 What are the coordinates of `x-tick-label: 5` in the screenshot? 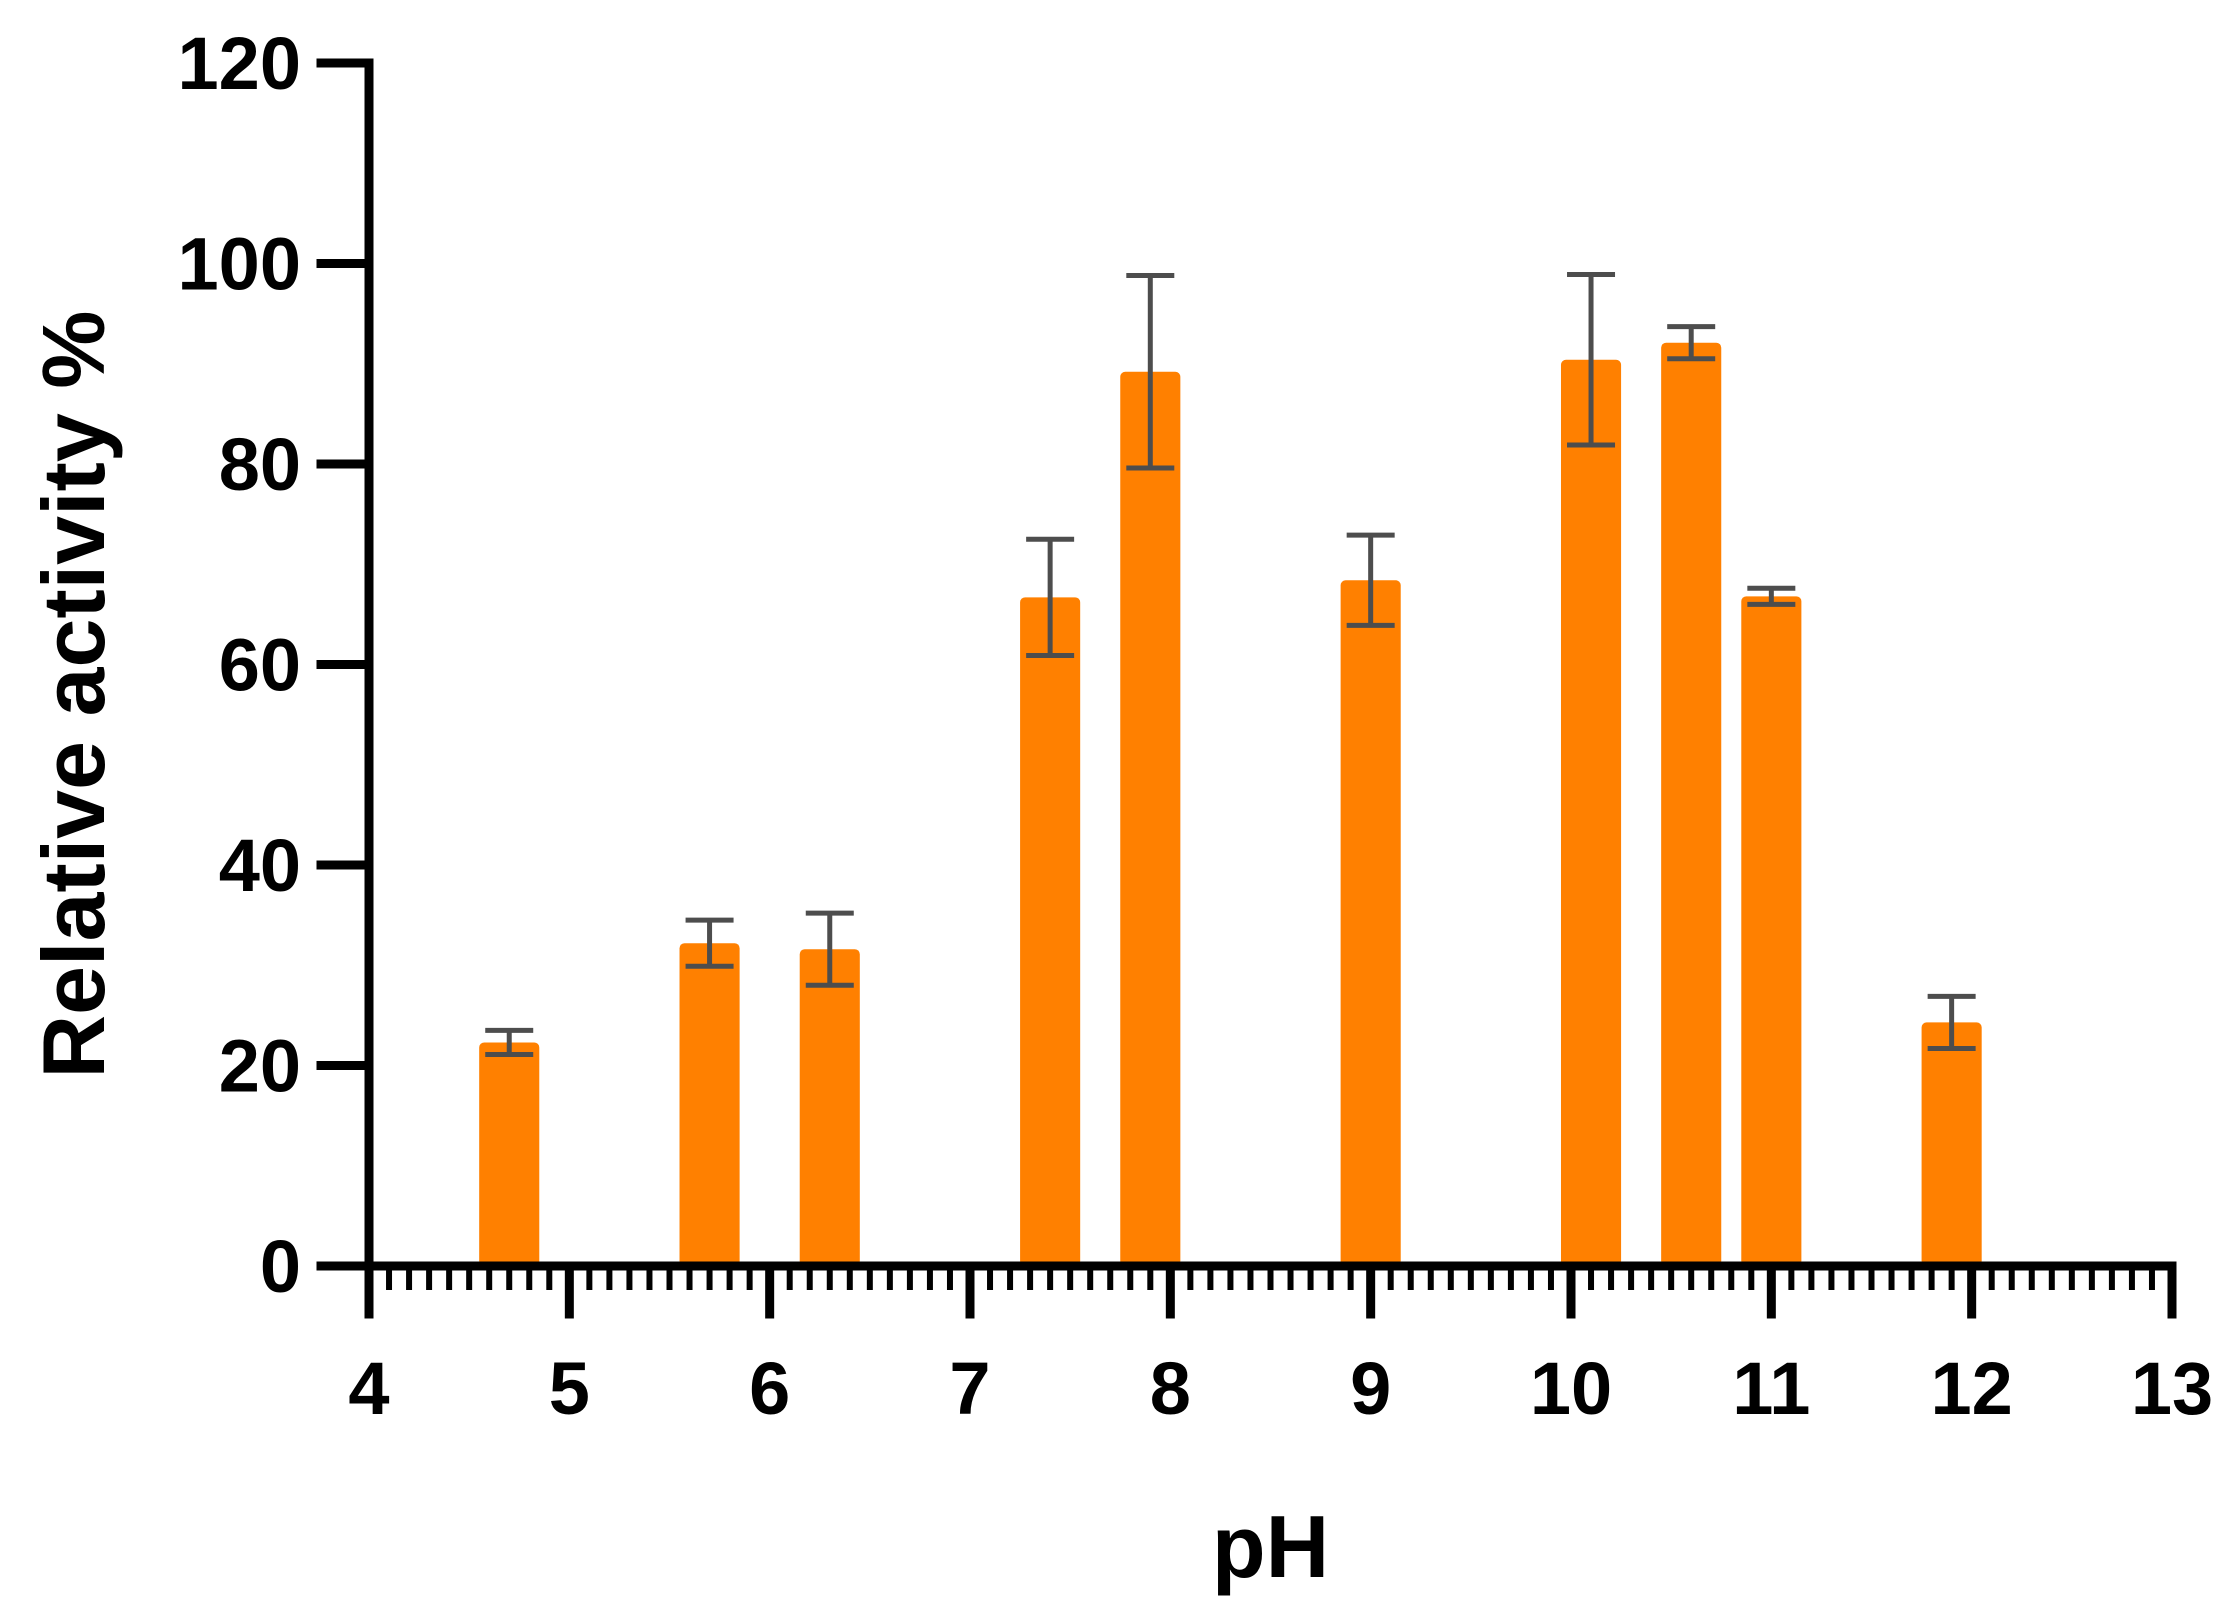 It's located at (569, 1388).